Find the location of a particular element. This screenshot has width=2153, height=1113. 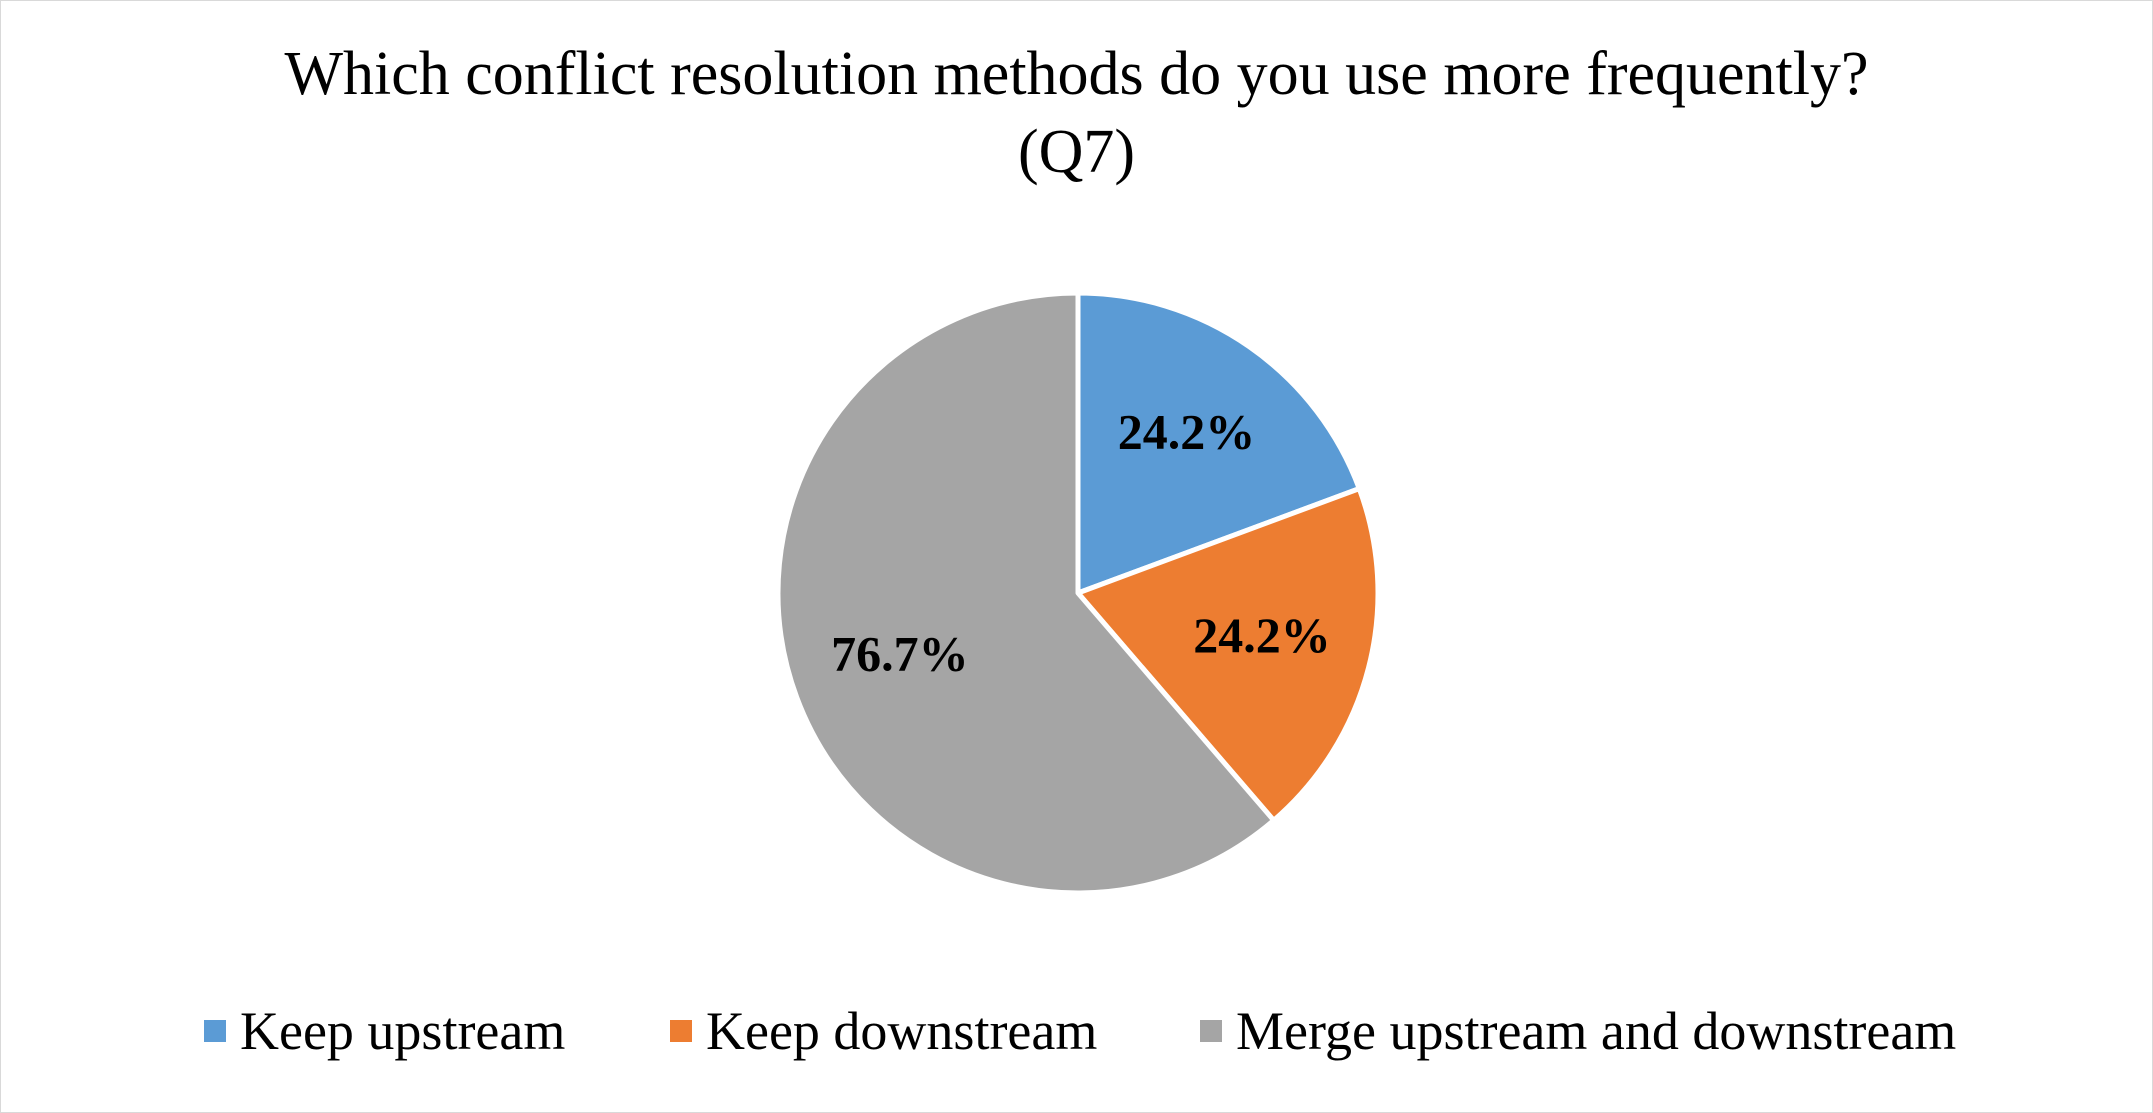

legend-swatch-keep-upstream is located at coordinates (215, 1031).